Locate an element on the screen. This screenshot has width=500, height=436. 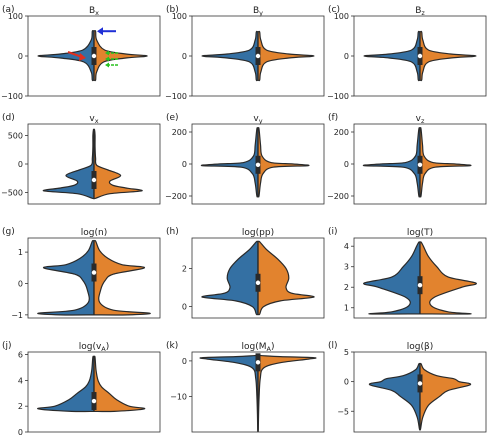
y-tick-label: 3 is located at coordinates (346, 267).